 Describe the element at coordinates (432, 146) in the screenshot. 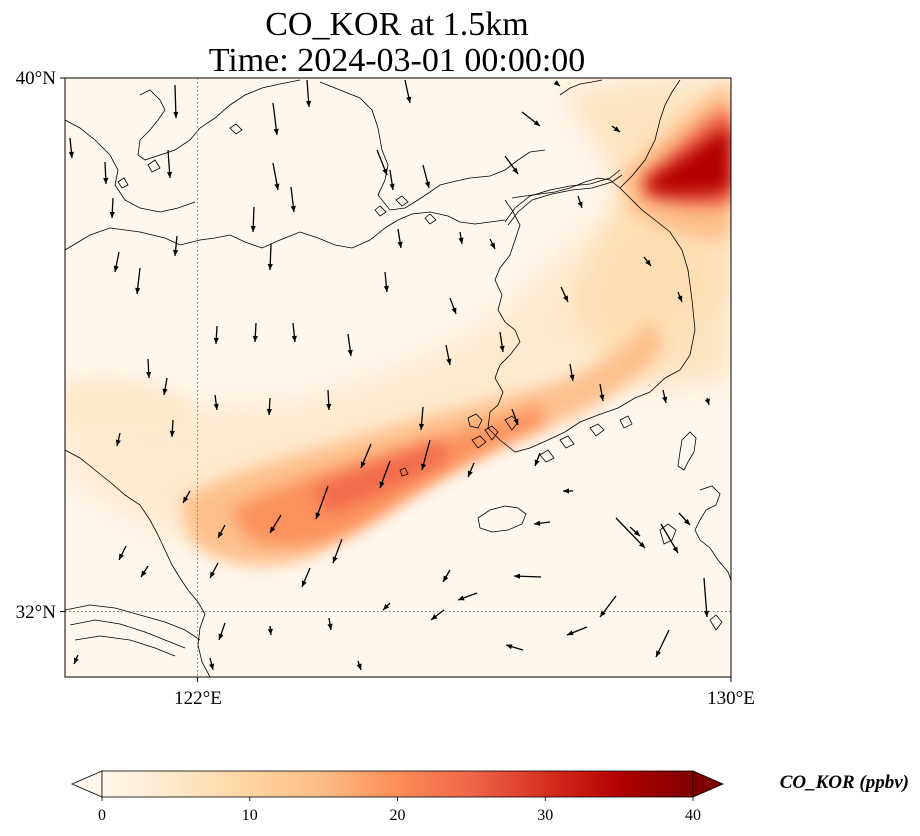

I see `coastline-liaodong` at that location.